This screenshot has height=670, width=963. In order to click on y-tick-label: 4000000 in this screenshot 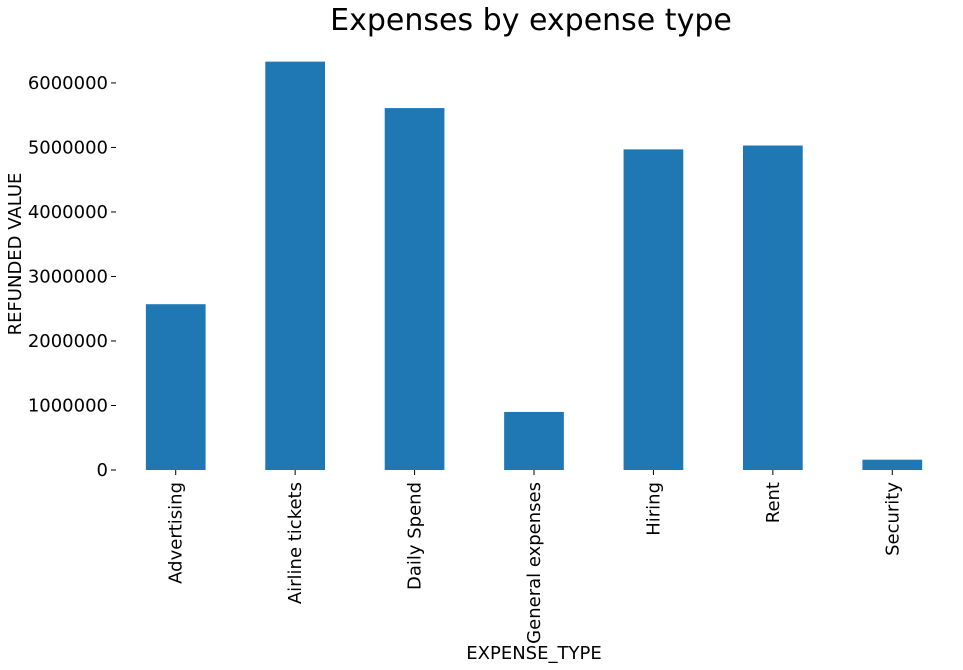, I will do `click(68, 212)`.